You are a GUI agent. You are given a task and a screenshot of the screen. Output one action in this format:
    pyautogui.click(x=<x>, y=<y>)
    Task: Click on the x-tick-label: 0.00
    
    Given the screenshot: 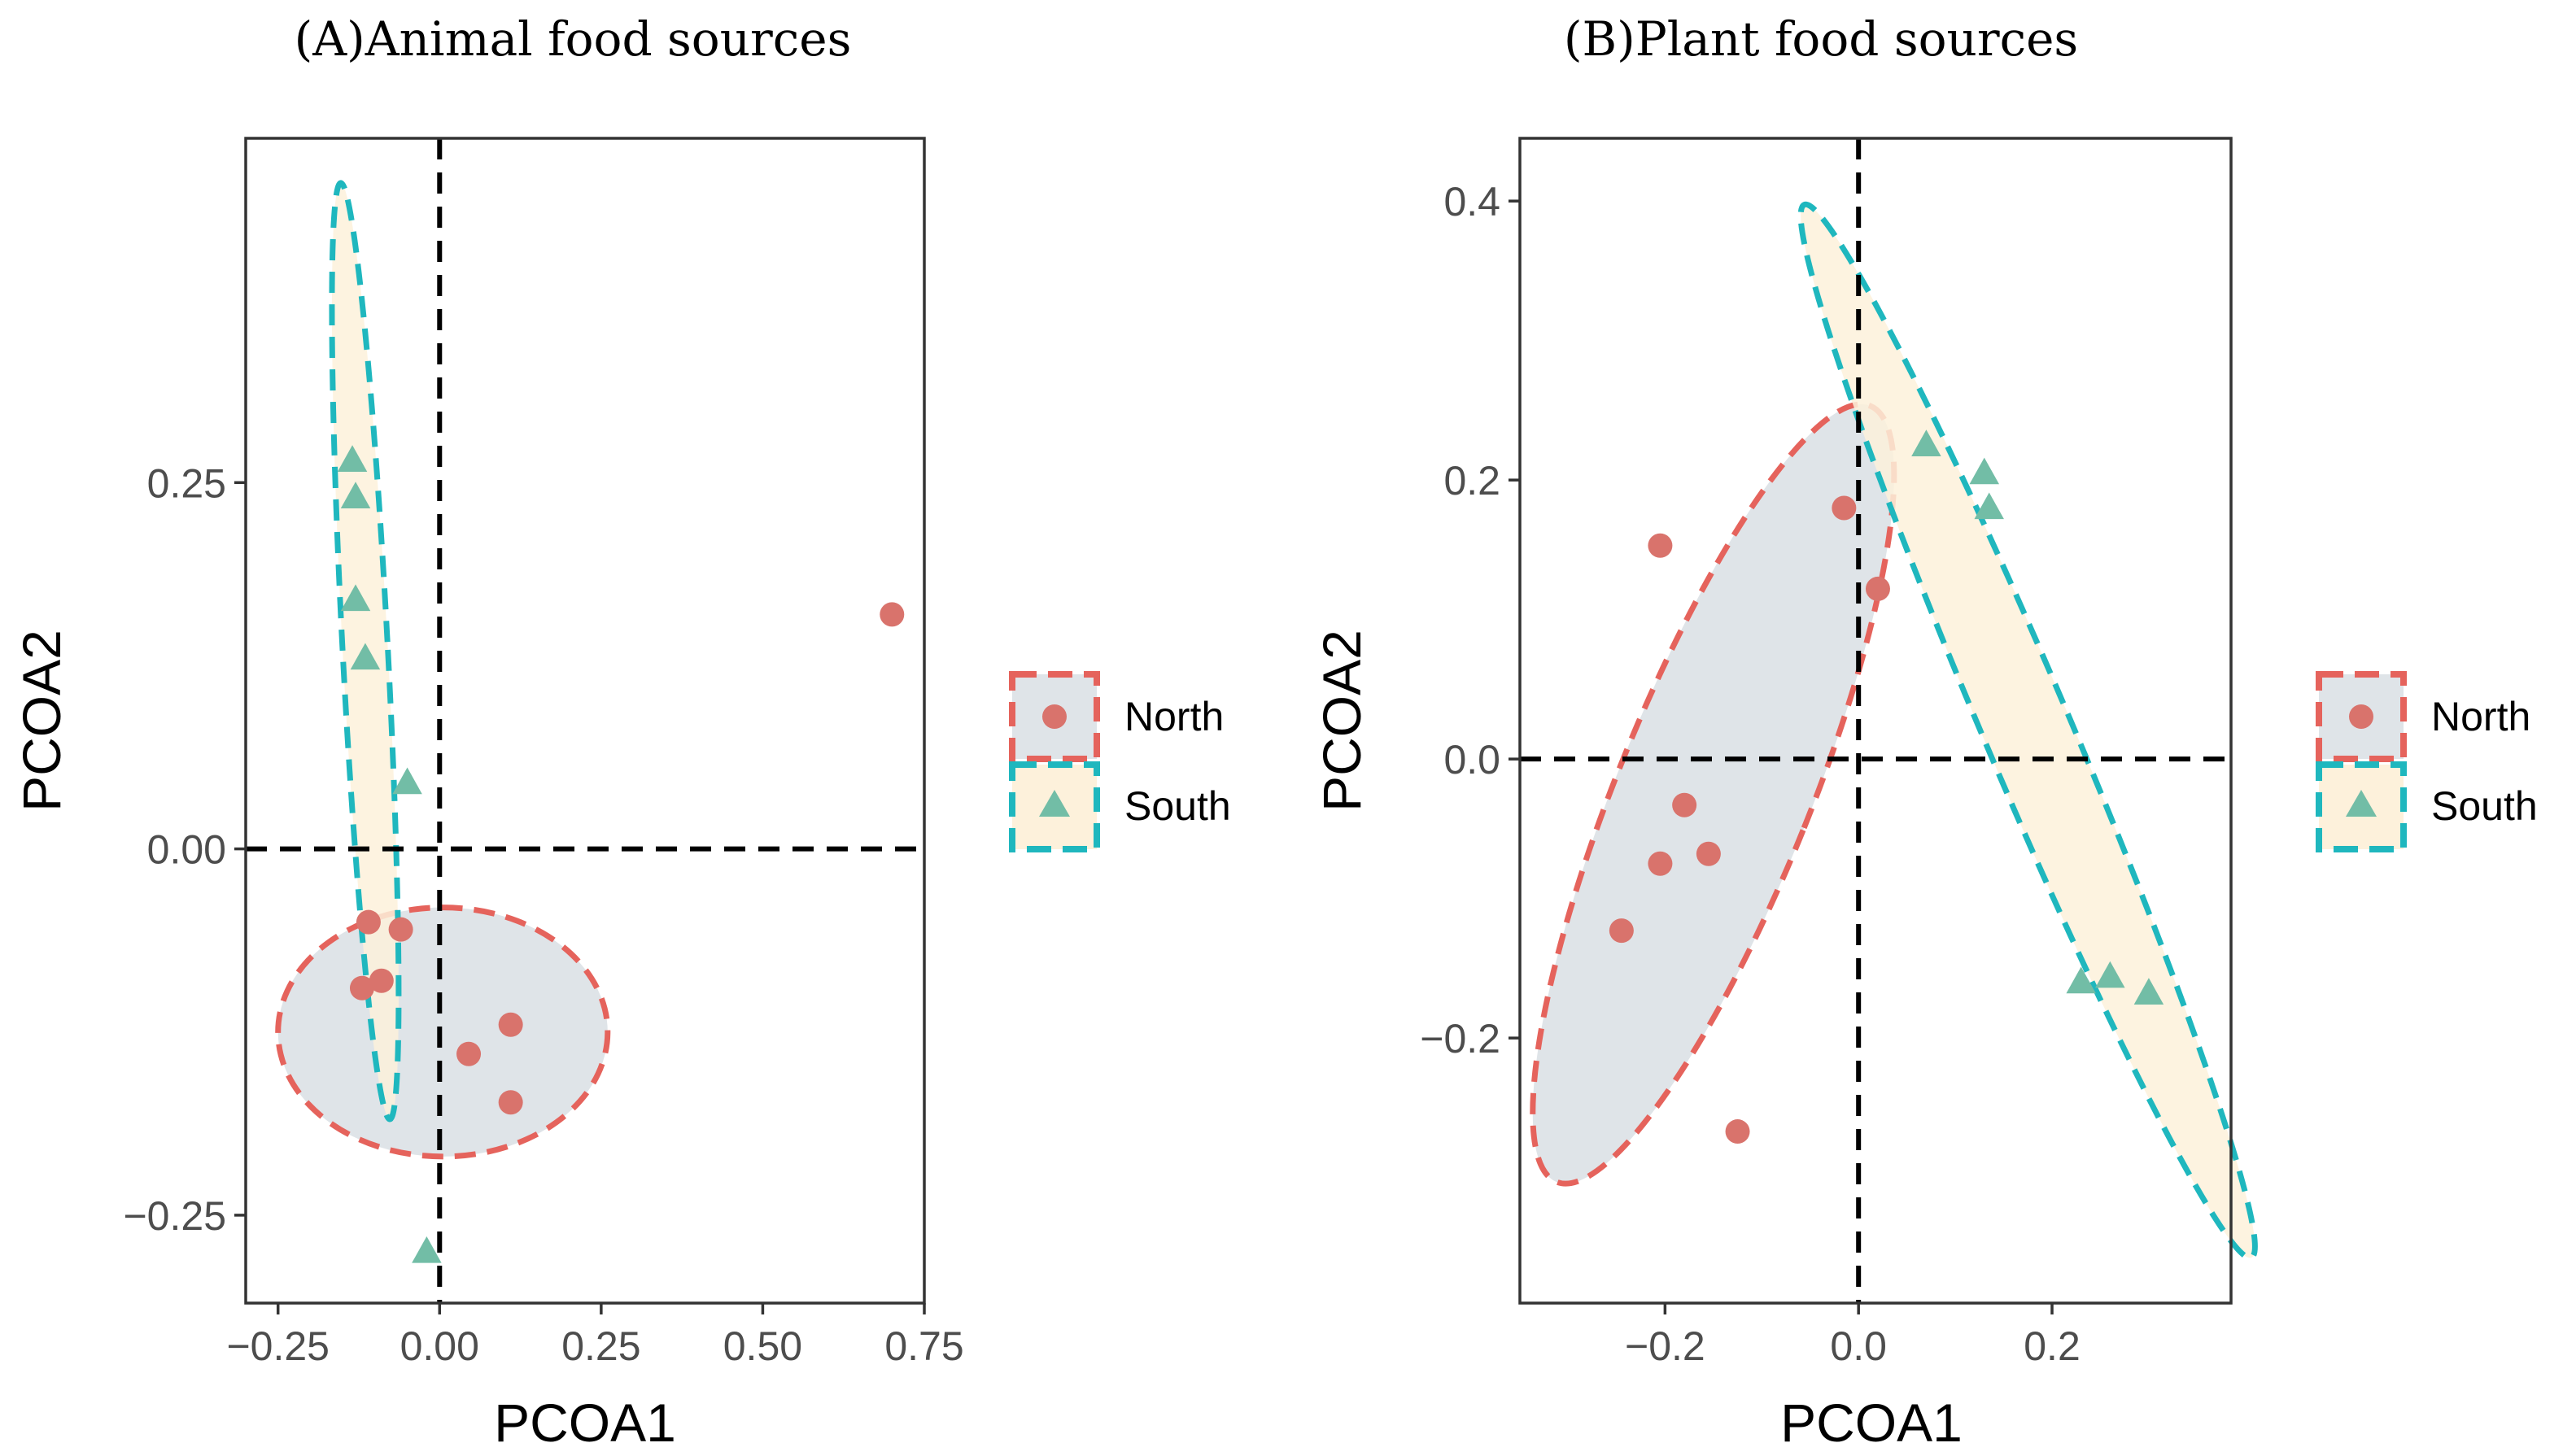 What is the action you would take?
    pyautogui.click(x=439, y=1346)
    